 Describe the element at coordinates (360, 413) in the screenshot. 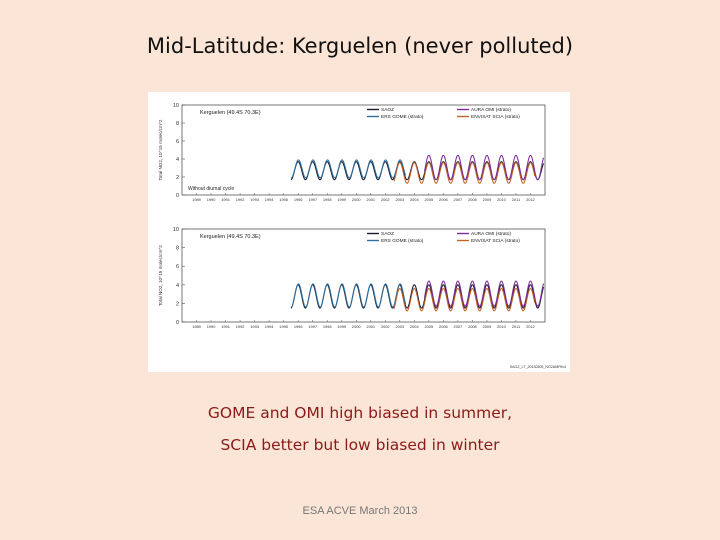

I see `caption-line-1: GOME and OMI high biased in summer,` at that location.